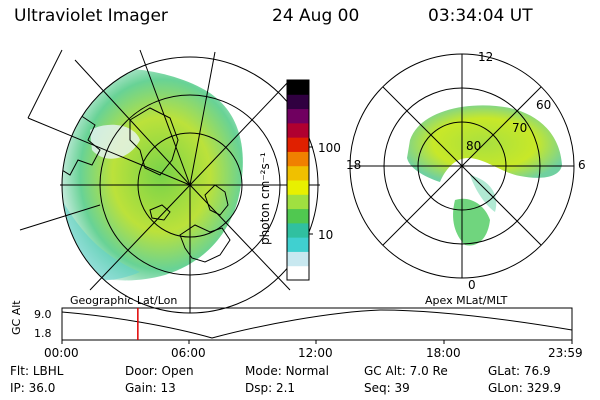 The height and width of the screenshot is (400, 600). Describe the element at coordinates (317, 342) in the screenshot. I see `timeline-ticks` at that location.